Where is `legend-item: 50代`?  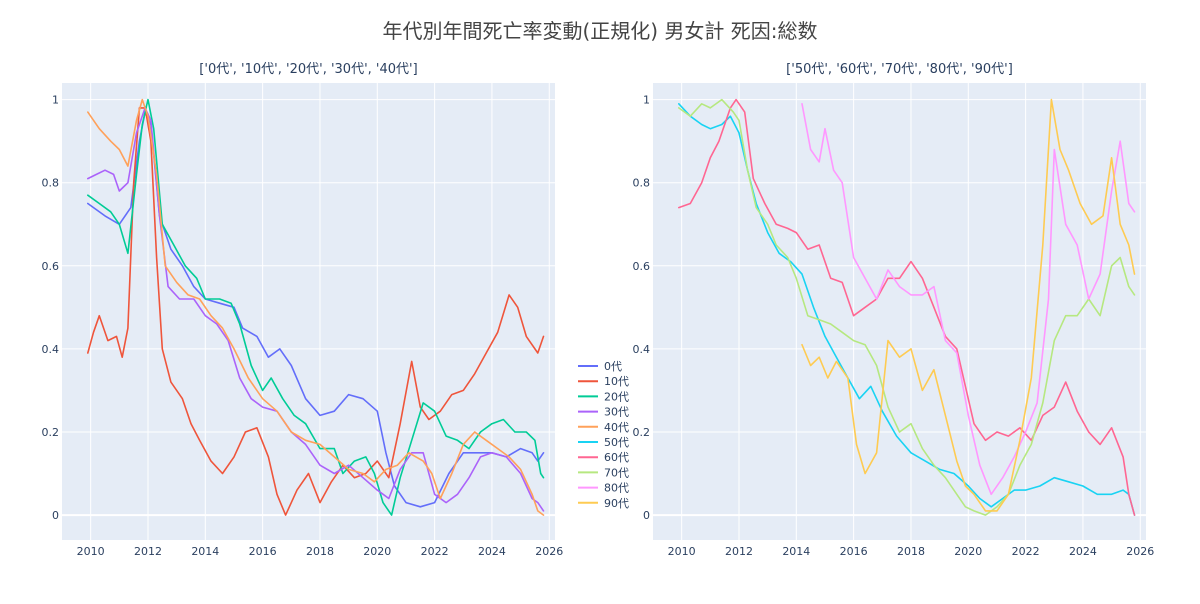 legend-item: 50代 is located at coordinates (603, 442).